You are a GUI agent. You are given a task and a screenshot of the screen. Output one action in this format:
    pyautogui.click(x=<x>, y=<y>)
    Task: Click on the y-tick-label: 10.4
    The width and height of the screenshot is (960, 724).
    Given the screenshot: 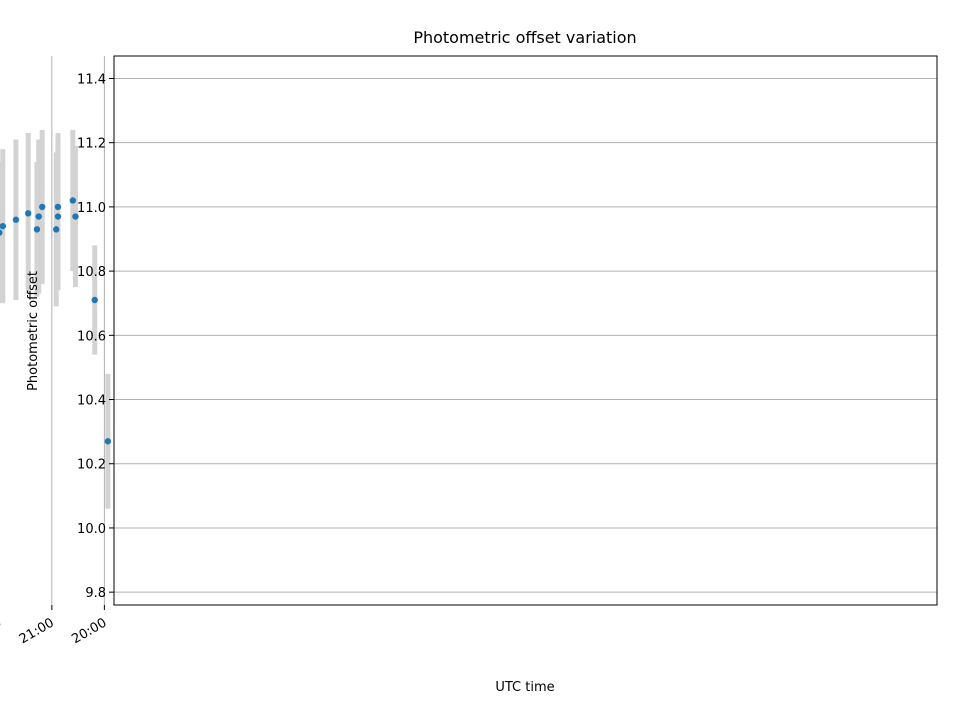 What is the action you would take?
    pyautogui.click(x=91, y=401)
    